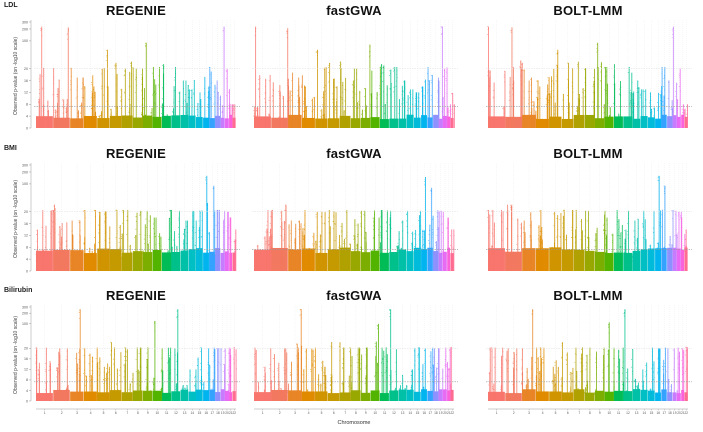 The height and width of the screenshot is (432, 703). What do you see at coordinates (440, 123) in the screenshot?
I see `chromosome-19-base` at bounding box center [440, 123].